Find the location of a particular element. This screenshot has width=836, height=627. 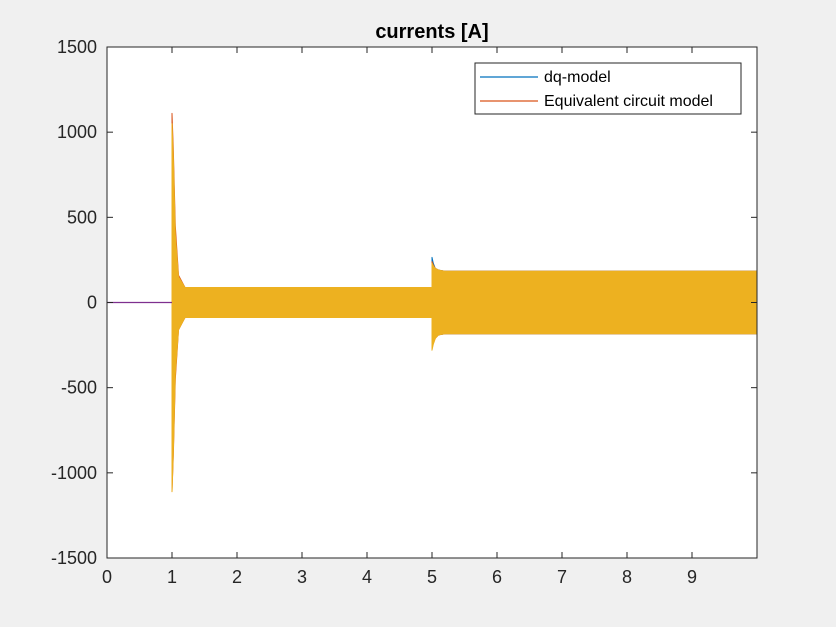

x-tick-label: 1 is located at coordinates (172, 577).